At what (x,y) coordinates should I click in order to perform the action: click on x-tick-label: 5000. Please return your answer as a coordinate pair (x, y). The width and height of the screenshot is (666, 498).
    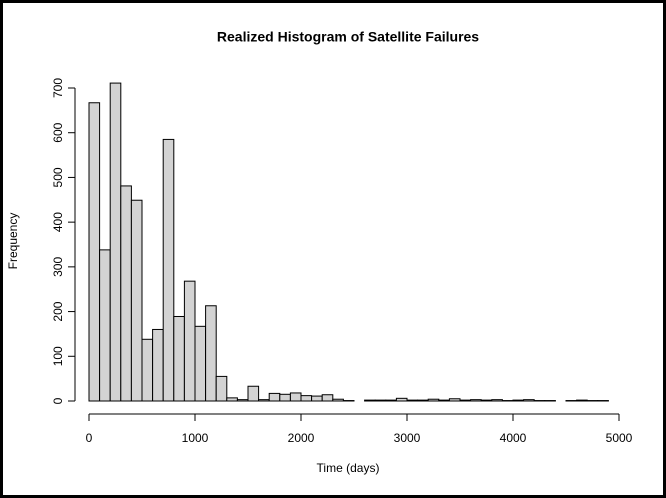
    Looking at the image, I should click on (619, 438).